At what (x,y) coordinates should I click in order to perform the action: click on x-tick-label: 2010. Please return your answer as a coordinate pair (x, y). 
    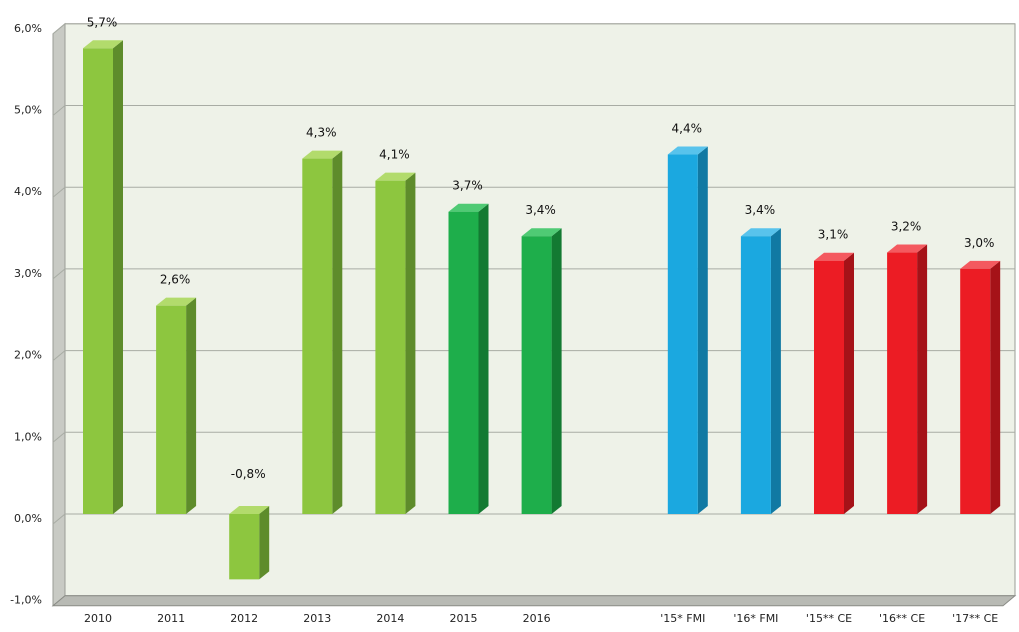
    Looking at the image, I should click on (98, 618).